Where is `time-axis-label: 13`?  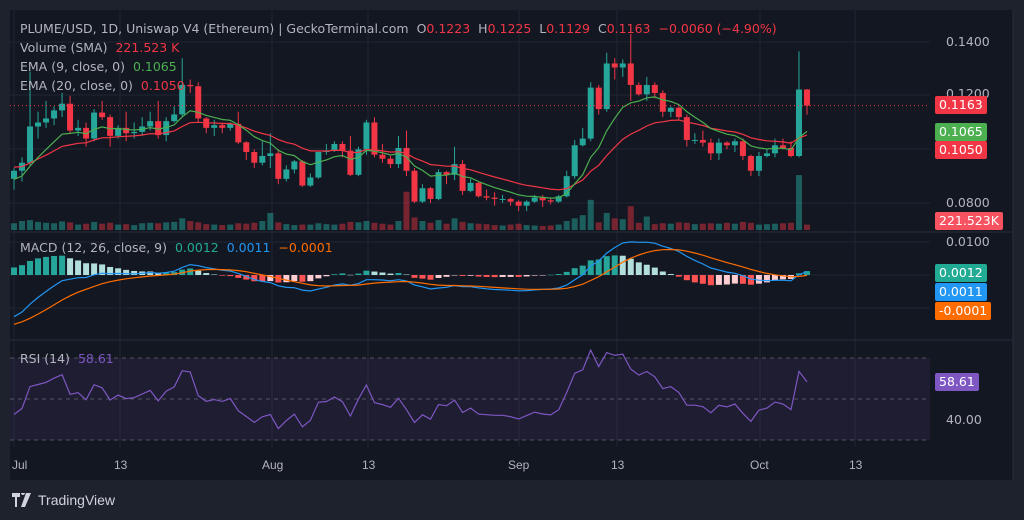 time-axis-label: 13 is located at coordinates (856, 465).